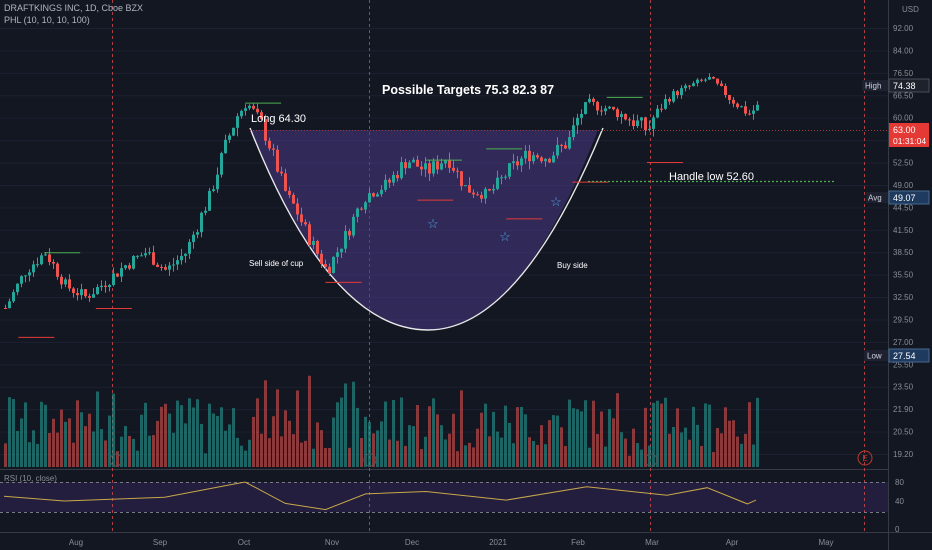 The width and height of the screenshot is (932, 550). Describe the element at coordinates (451, 542) in the screenshot. I see `time-axis: Aug Sep Oct Nov Dec 2021 Feb Mar Apr May` at that location.